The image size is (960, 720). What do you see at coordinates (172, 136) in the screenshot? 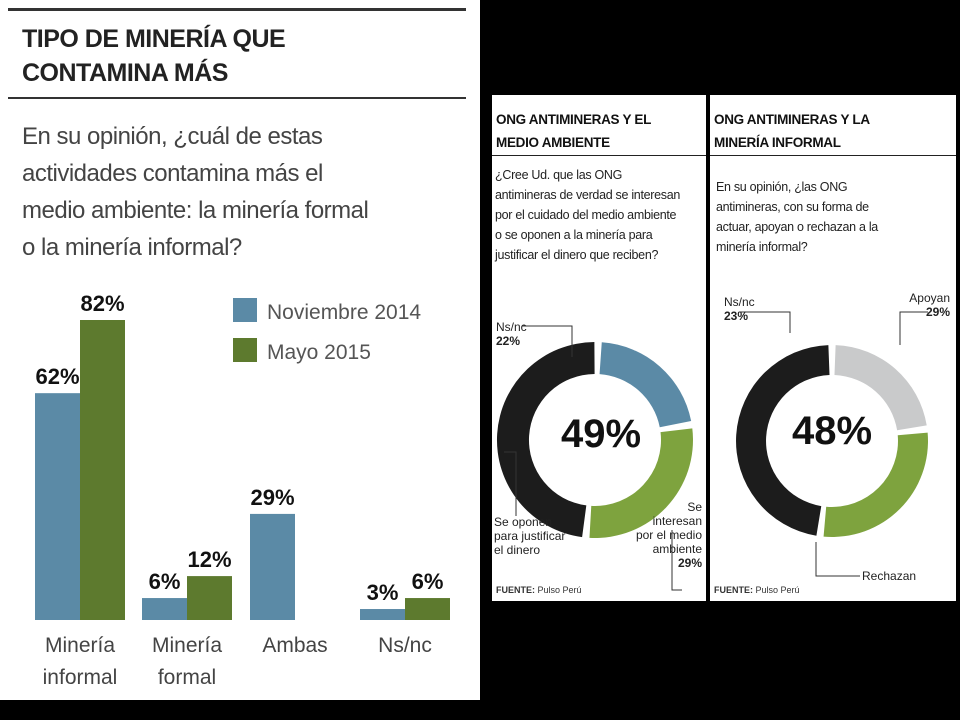
I see `question-line: En su opinión, ¿cuál de estas` at bounding box center [172, 136].